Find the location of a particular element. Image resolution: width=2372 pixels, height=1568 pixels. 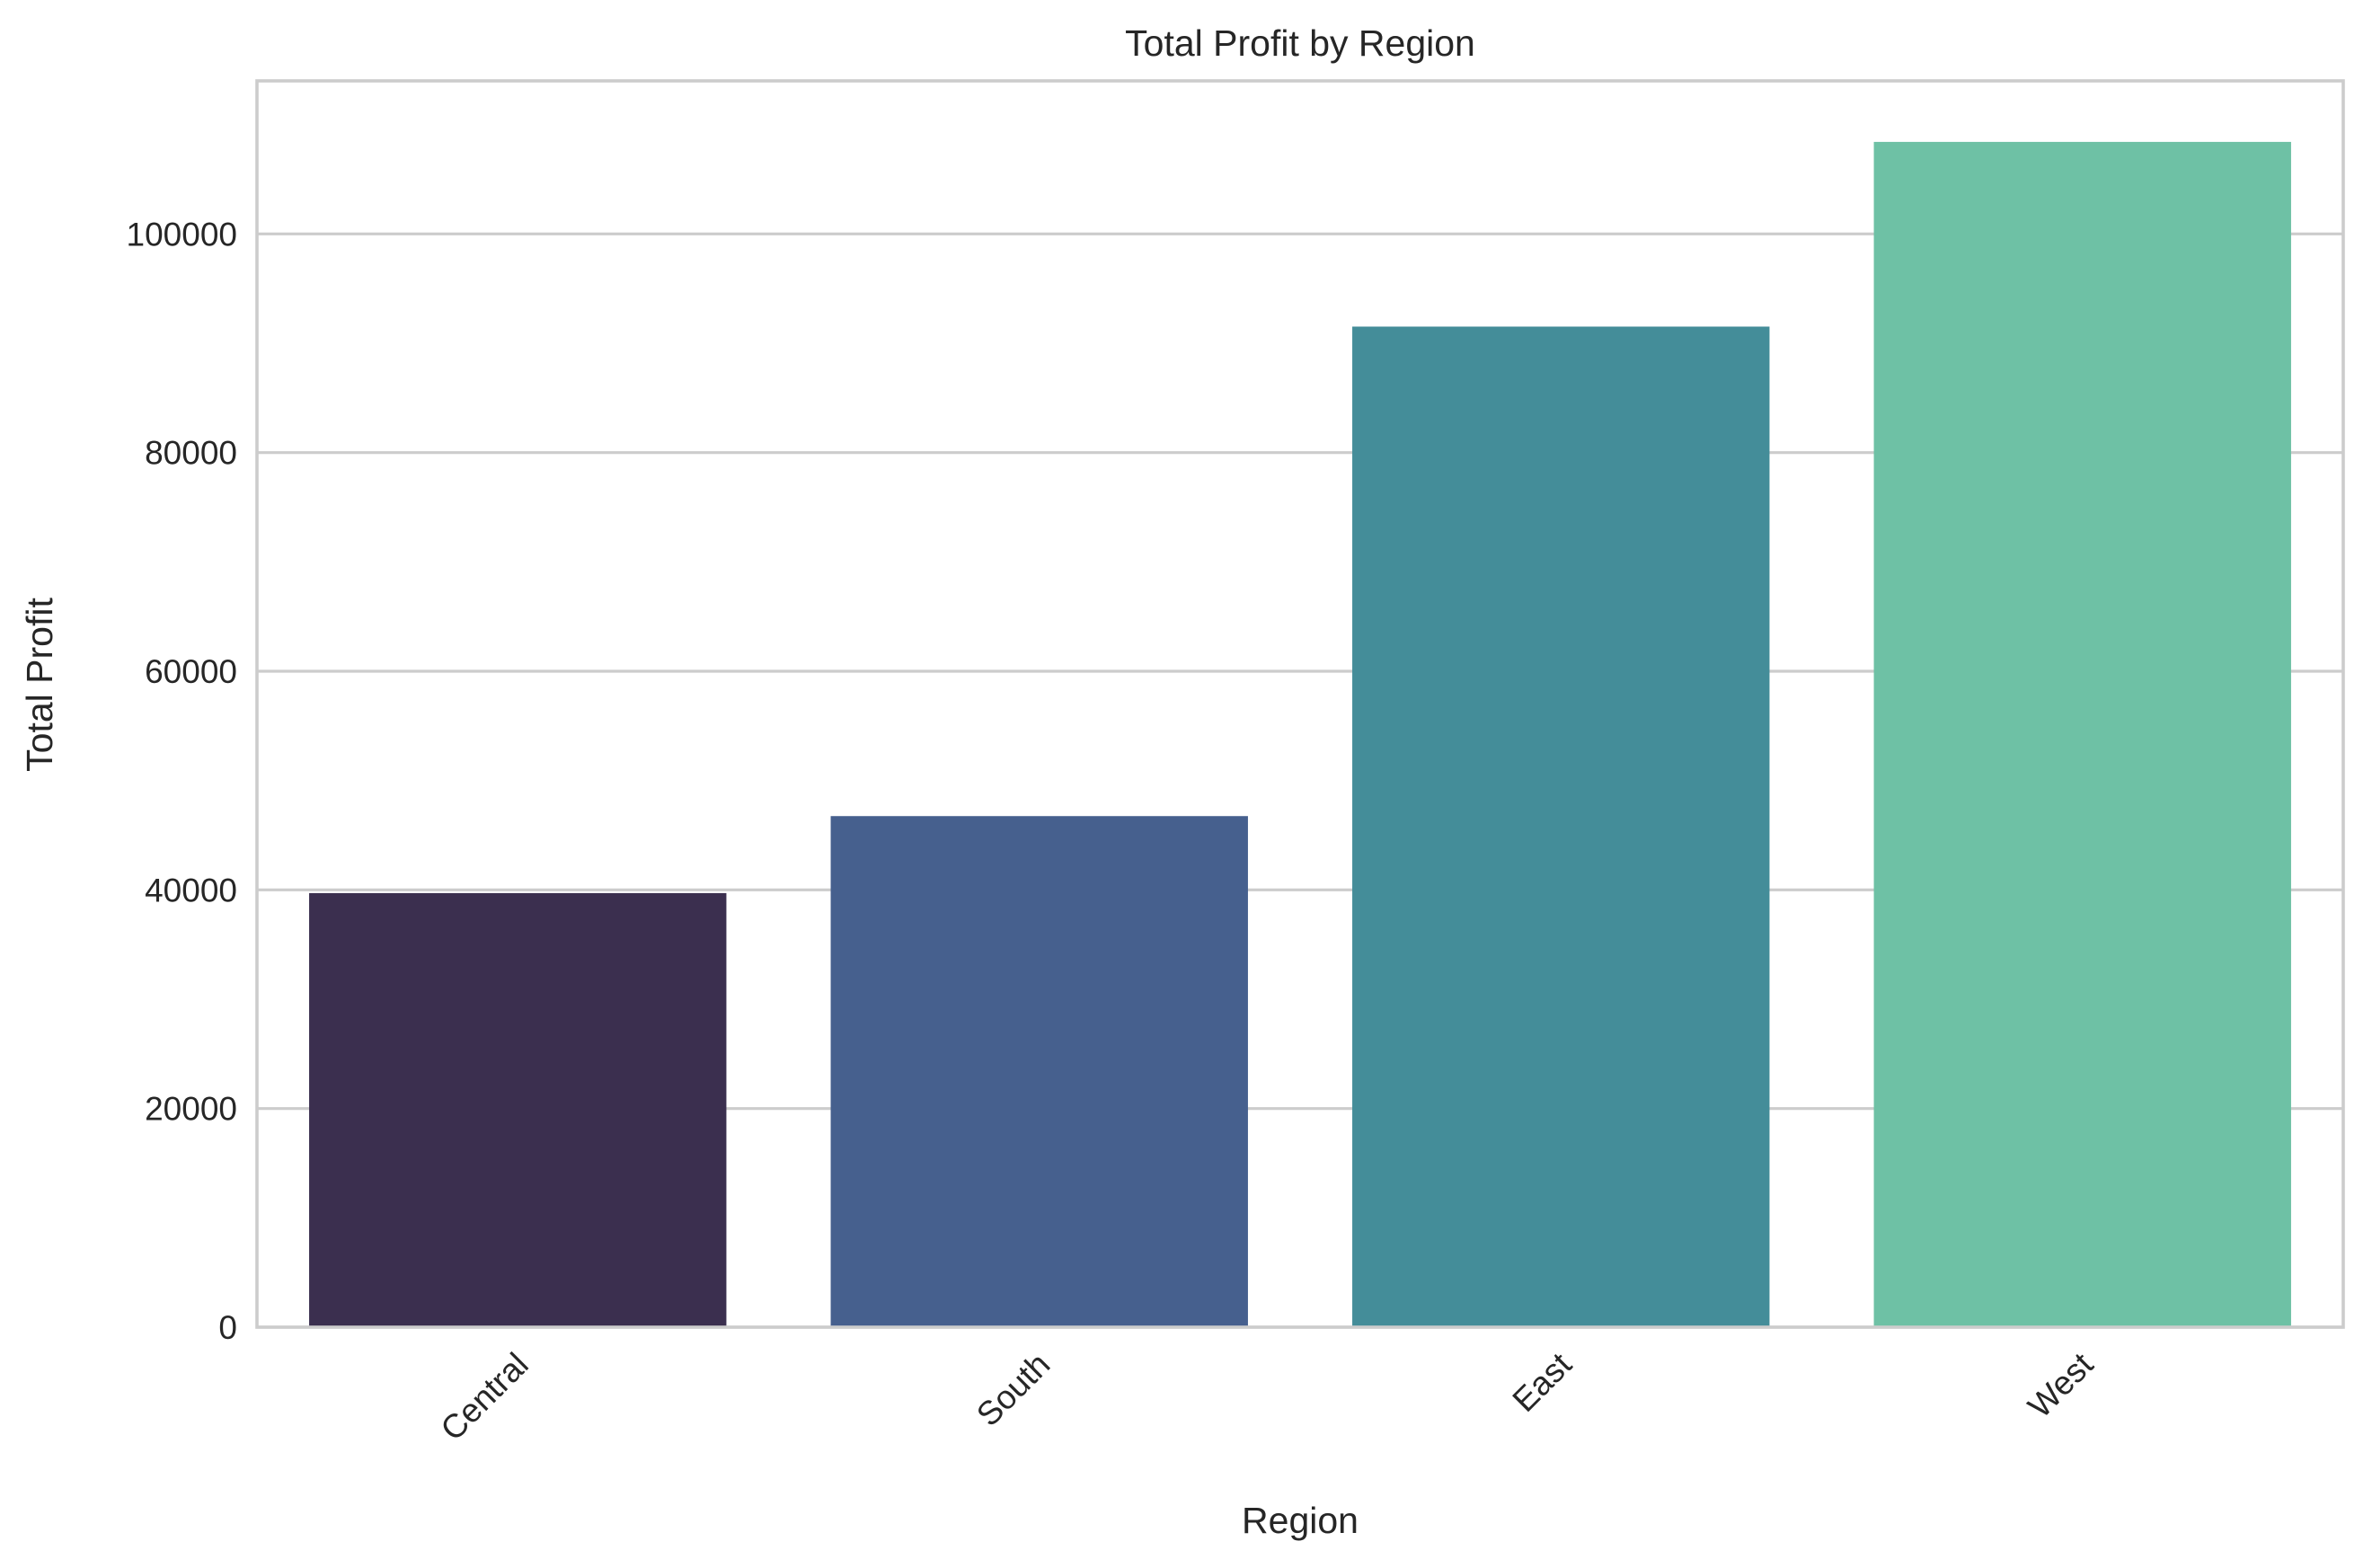

bar-east is located at coordinates (1561, 827).